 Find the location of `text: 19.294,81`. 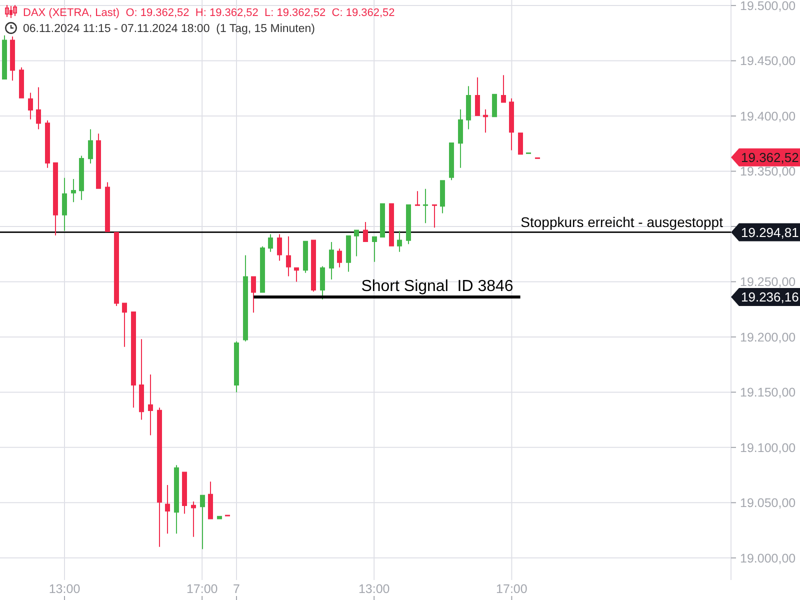

text: 19.294,81 is located at coordinates (770, 232).